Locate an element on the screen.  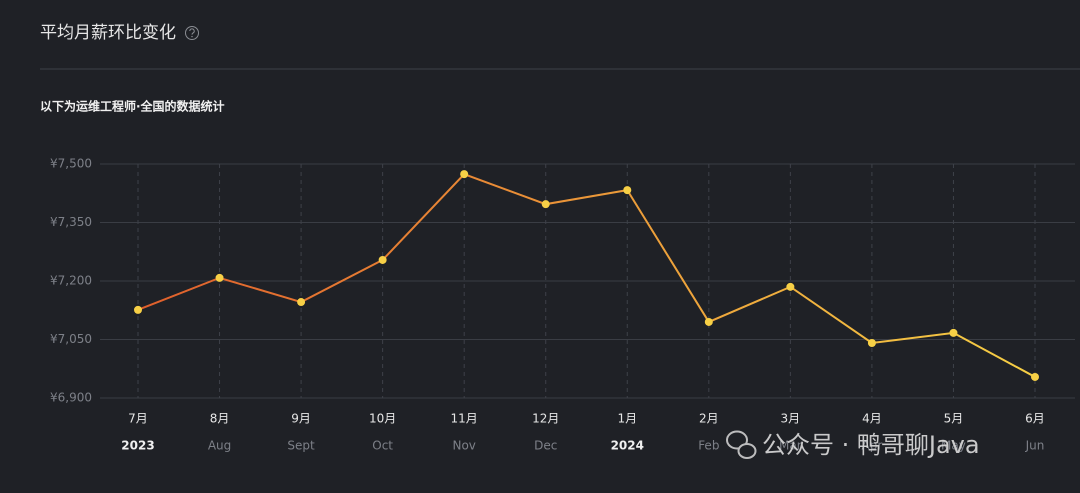
x-sub-label: Jun is located at coordinates (1035, 446).